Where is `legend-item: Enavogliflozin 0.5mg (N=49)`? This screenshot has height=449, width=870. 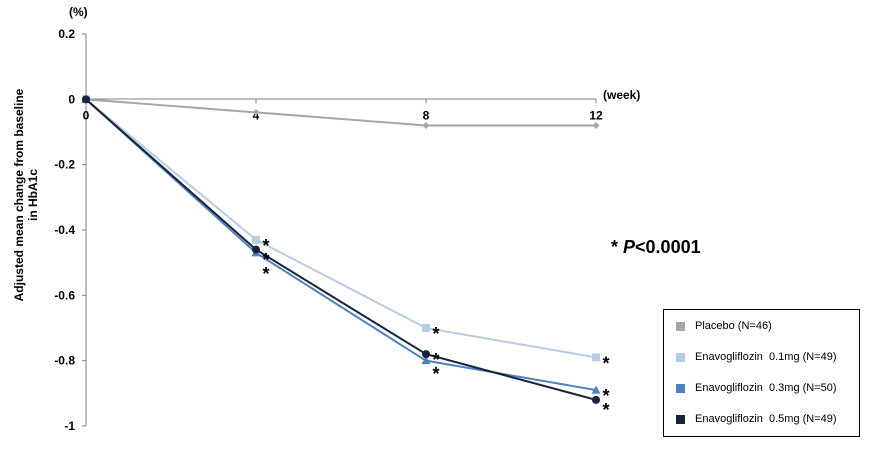 legend-item: Enavogliflozin 0.5mg (N=49) is located at coordinates (756, 419).